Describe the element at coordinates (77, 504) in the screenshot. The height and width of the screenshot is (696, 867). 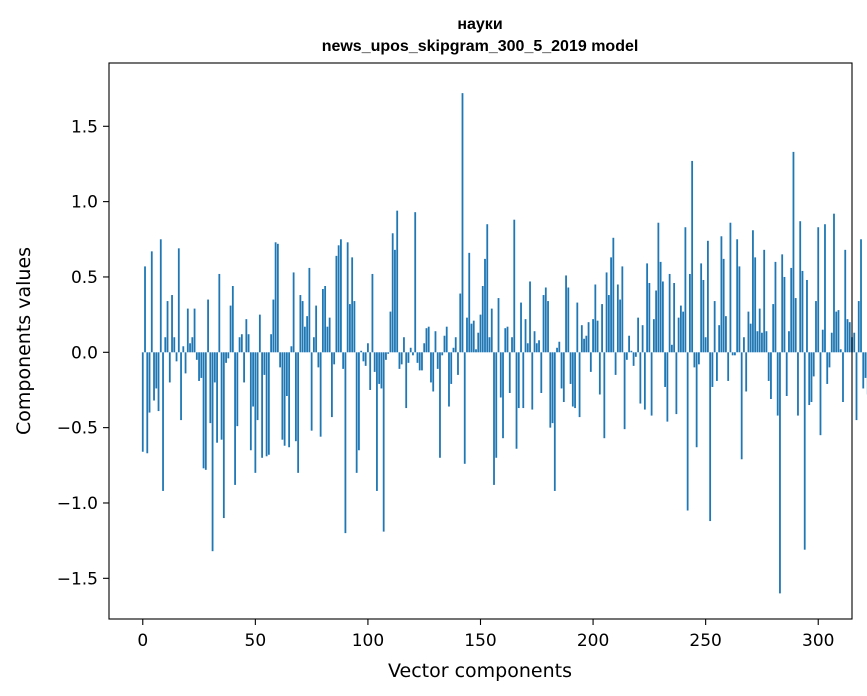
I see `y-tick-label: −1.0` at that location.